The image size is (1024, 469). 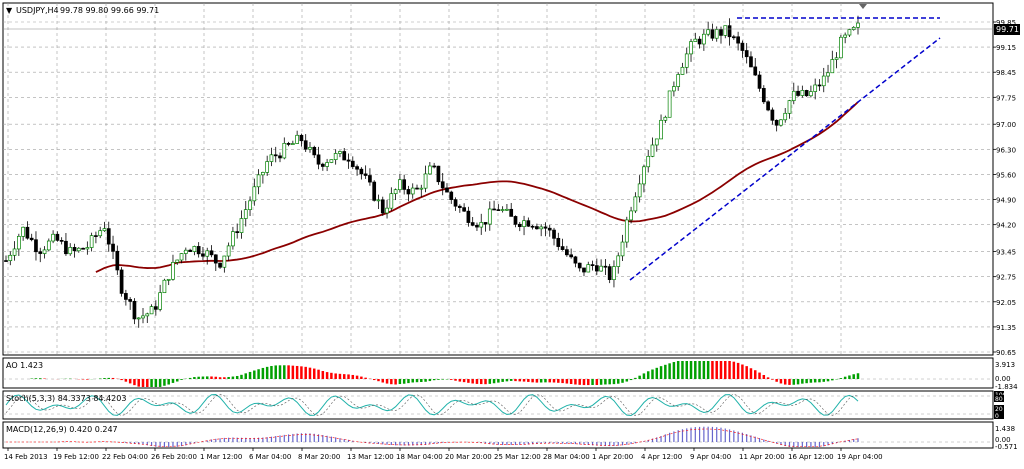 I want to click on stoch-main-line, so click(x=432, y=405).